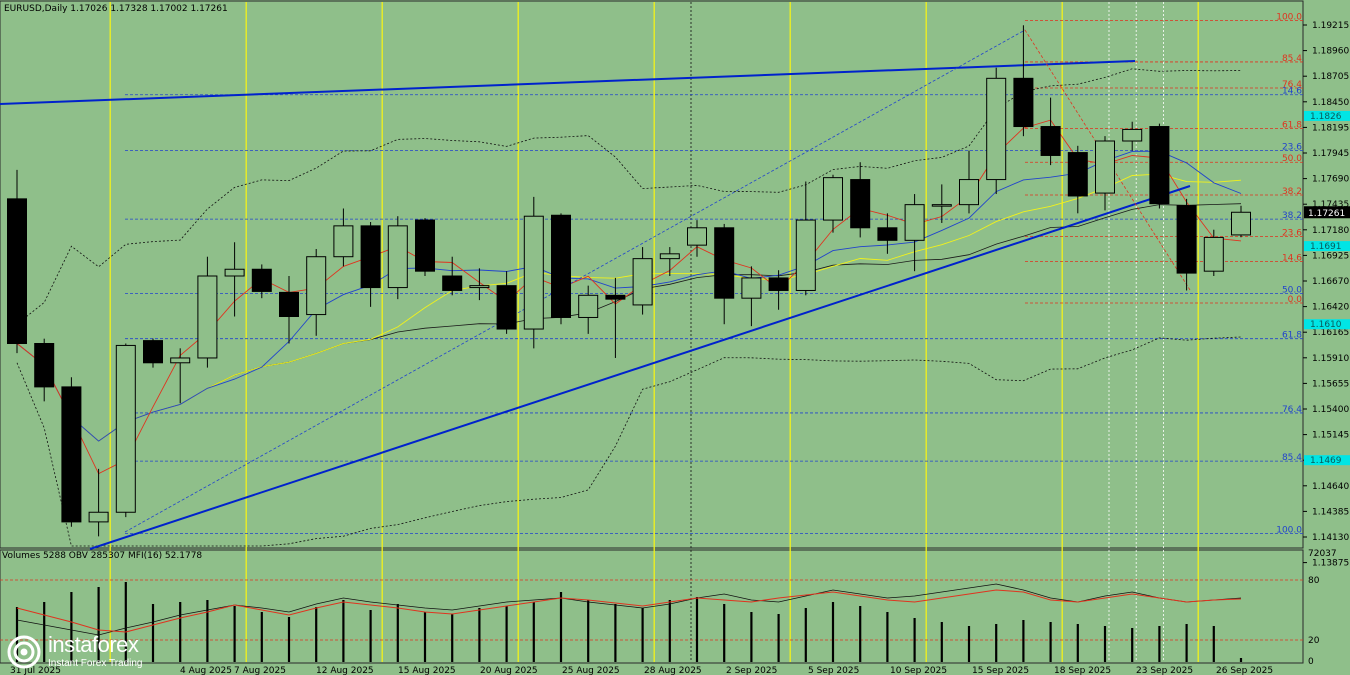 This screenshot has width=1350, height=675. Describe the element at coordinates (1082, 670) in the screenshot. I see `date-tick-label: 18 Sep 2025` at that location.